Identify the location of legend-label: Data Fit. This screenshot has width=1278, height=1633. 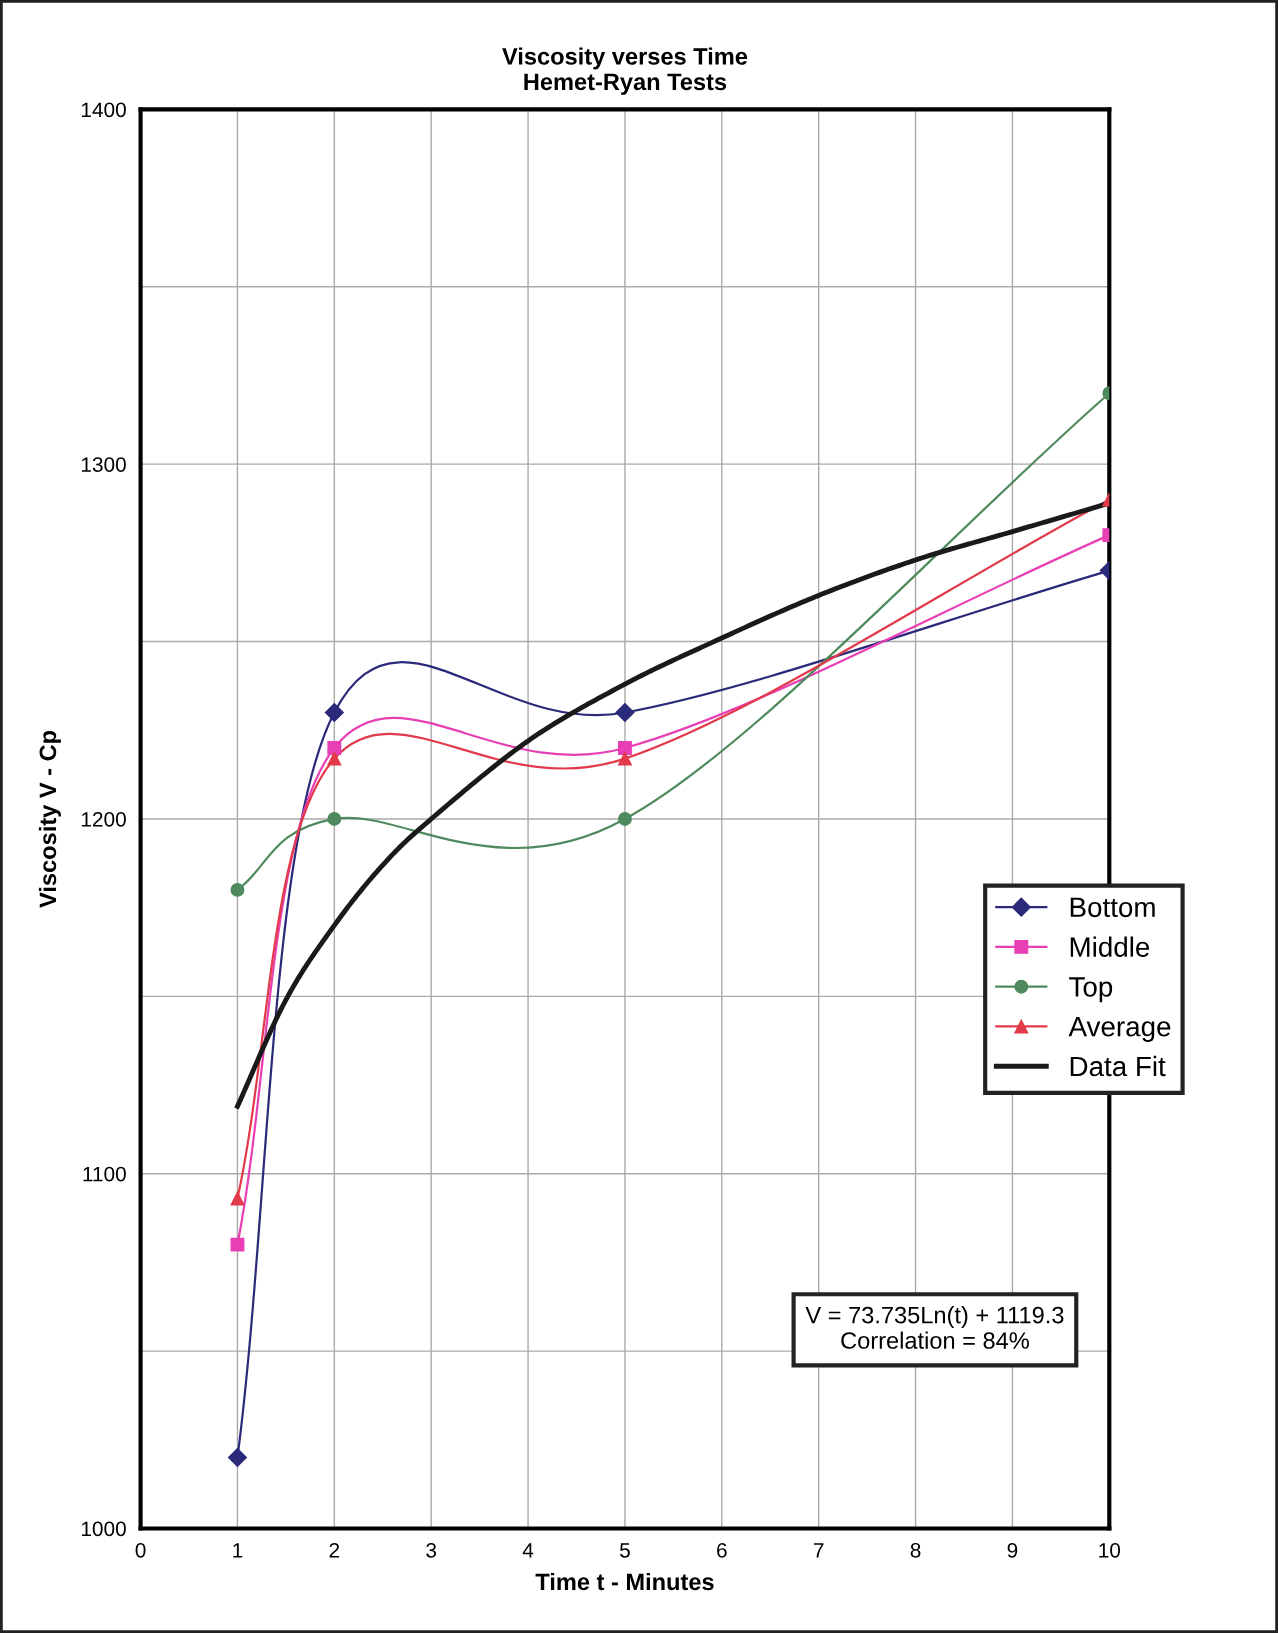
(1118, 1066).